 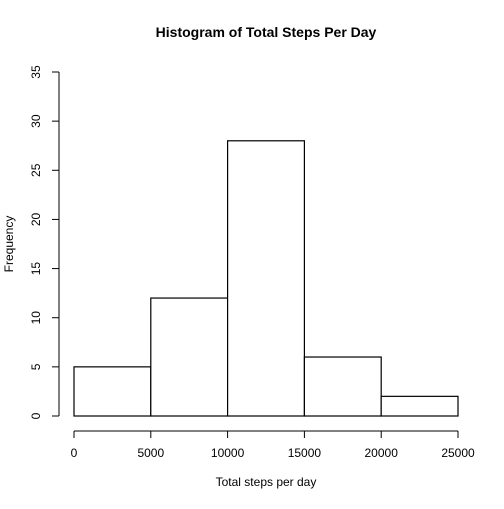 I want to click on y-tick-label: 35, so click(x=36, y=72).